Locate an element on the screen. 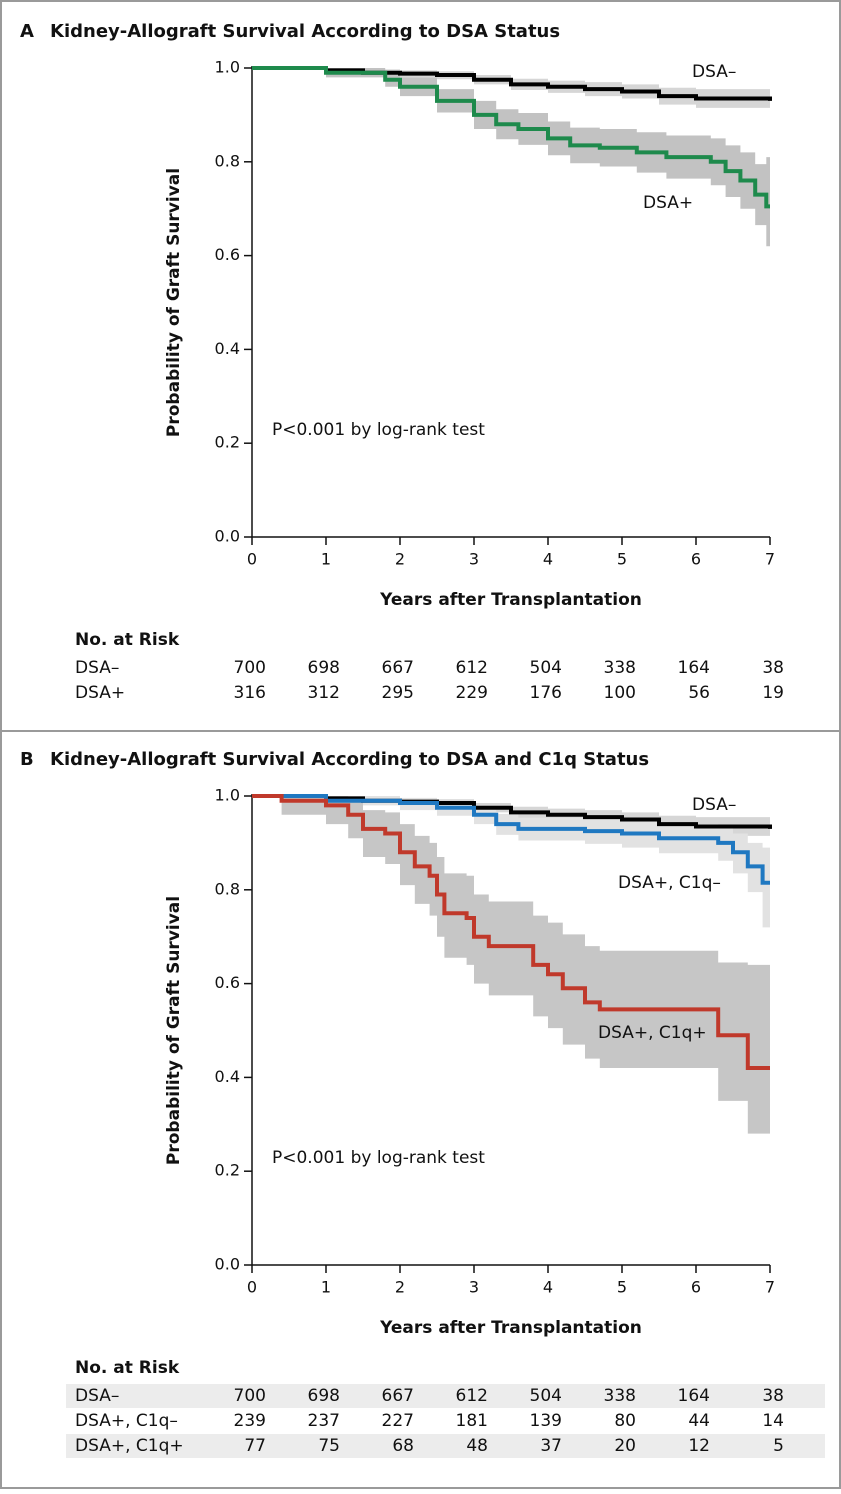 This screenshot has width=841, height=1494. risk-value: 37 is located at coordinates (551, 1446).